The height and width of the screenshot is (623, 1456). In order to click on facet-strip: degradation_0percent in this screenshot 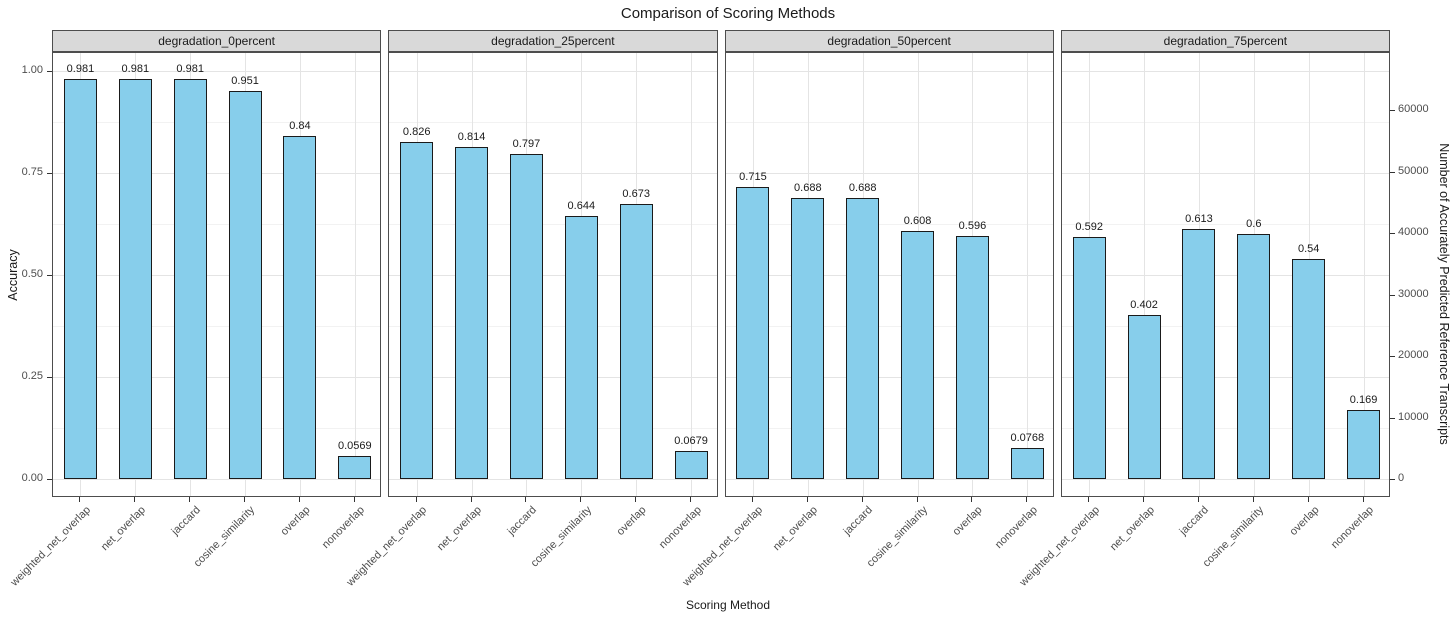, I will do `click(217, 41)`.